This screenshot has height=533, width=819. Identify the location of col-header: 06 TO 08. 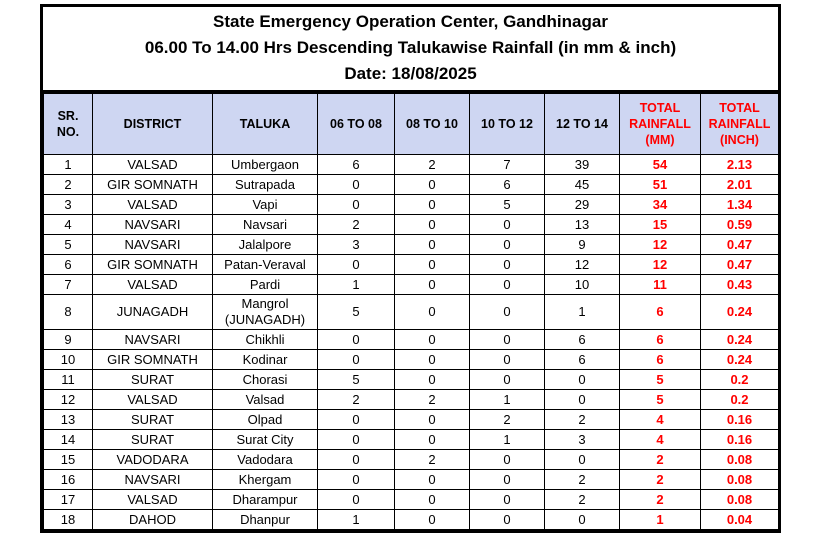
(356, 124).